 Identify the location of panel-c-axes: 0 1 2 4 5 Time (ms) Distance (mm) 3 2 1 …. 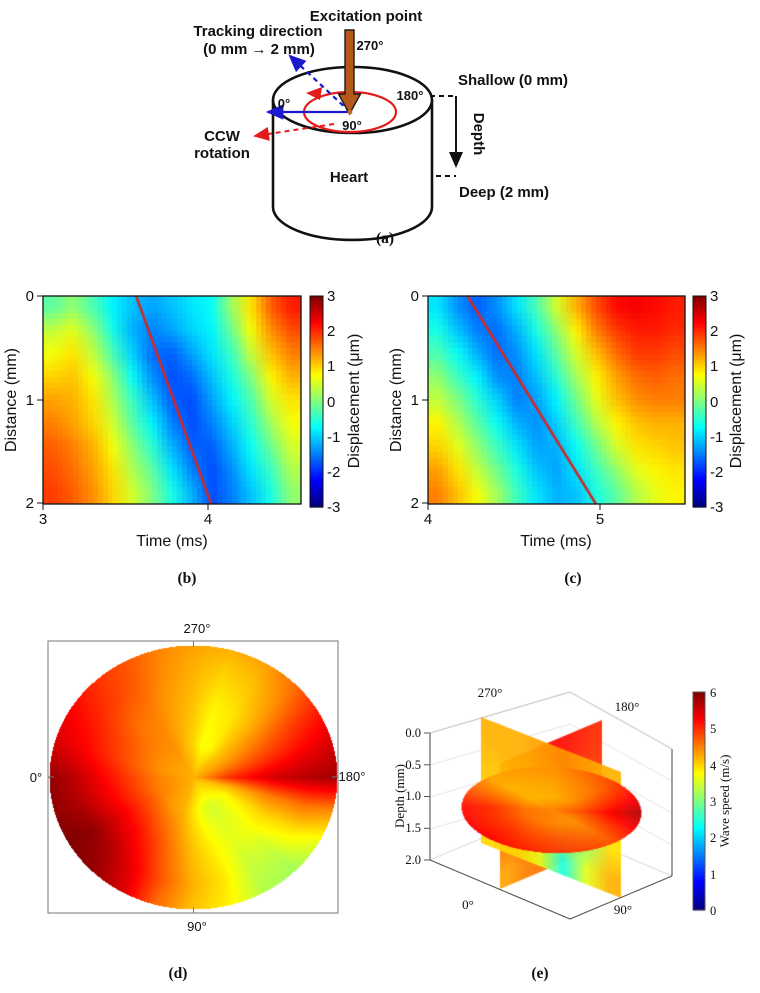
(566, 437).